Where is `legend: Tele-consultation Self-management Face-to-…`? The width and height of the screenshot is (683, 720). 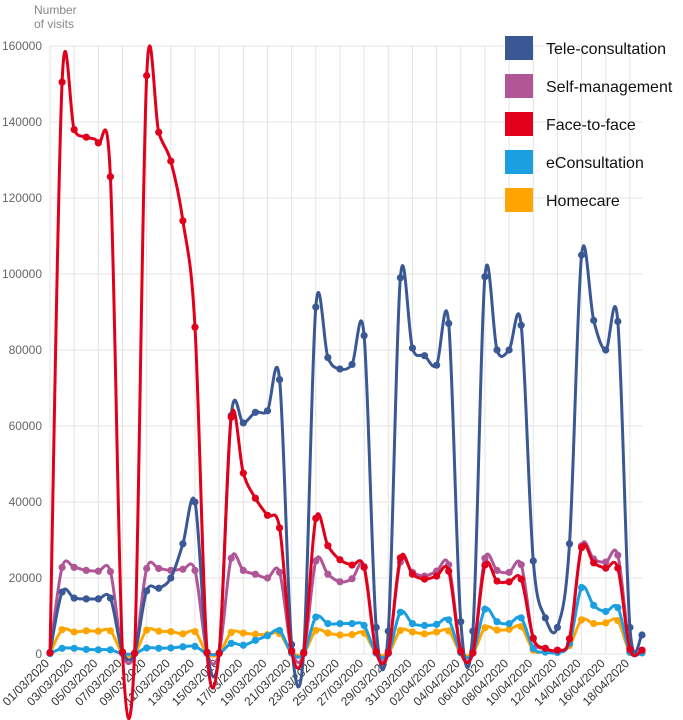 legend: Tele-consultation Self-management Face-to-… is located at coordinates (589, 124).